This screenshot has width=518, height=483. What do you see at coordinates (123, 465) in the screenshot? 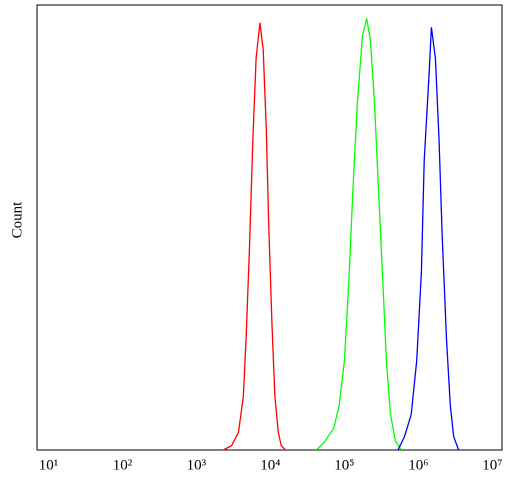
I see `x-tick-label: 10²` at bounding box center [123, 465].